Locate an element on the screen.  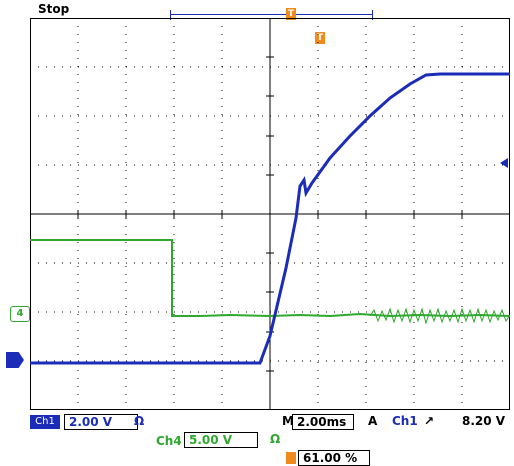
ch4-coupling-icon: Ω is located at coordinates (275, 439).